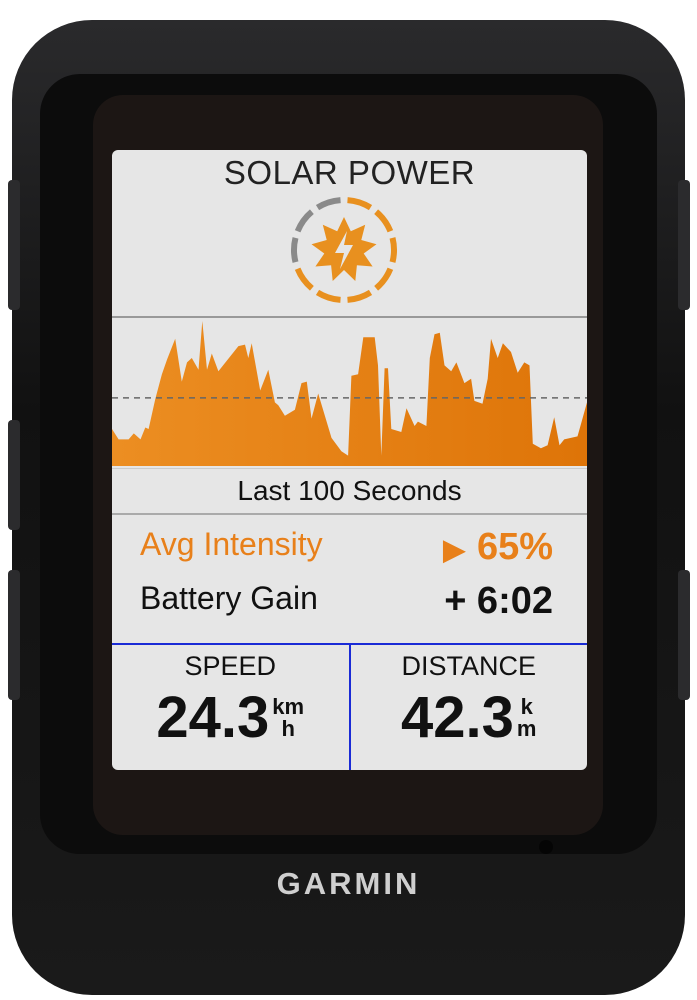  Describe the element at coordinates (454, 549) in the screenshot. I see `play-triangle-icon: ▶` at that location.